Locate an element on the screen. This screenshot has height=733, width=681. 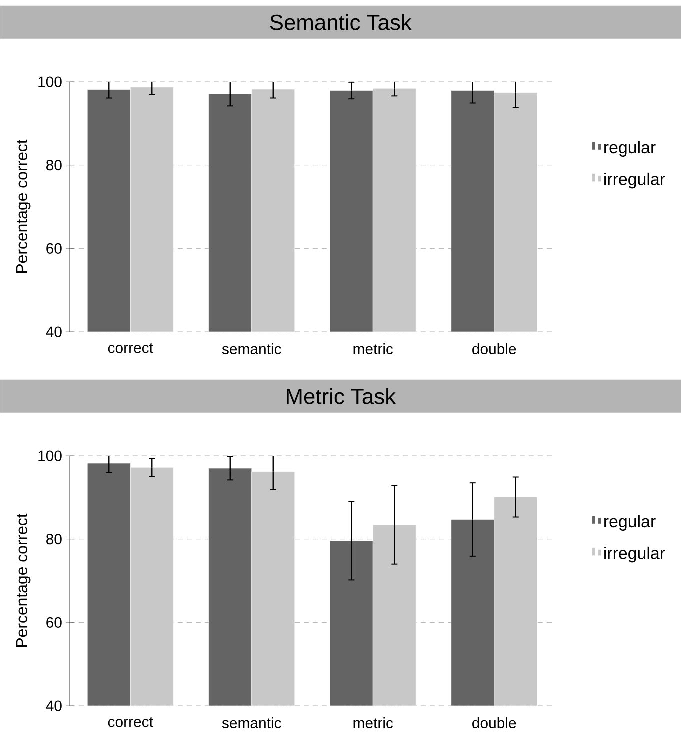
chart-title: Metric Task is located at coordinates (341, 396).